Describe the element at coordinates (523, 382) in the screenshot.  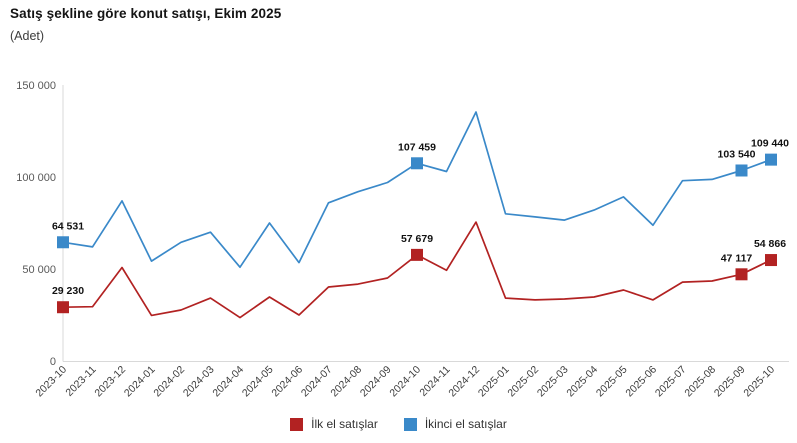
I see `x-axis-tick-label: 2025-02` at that location.